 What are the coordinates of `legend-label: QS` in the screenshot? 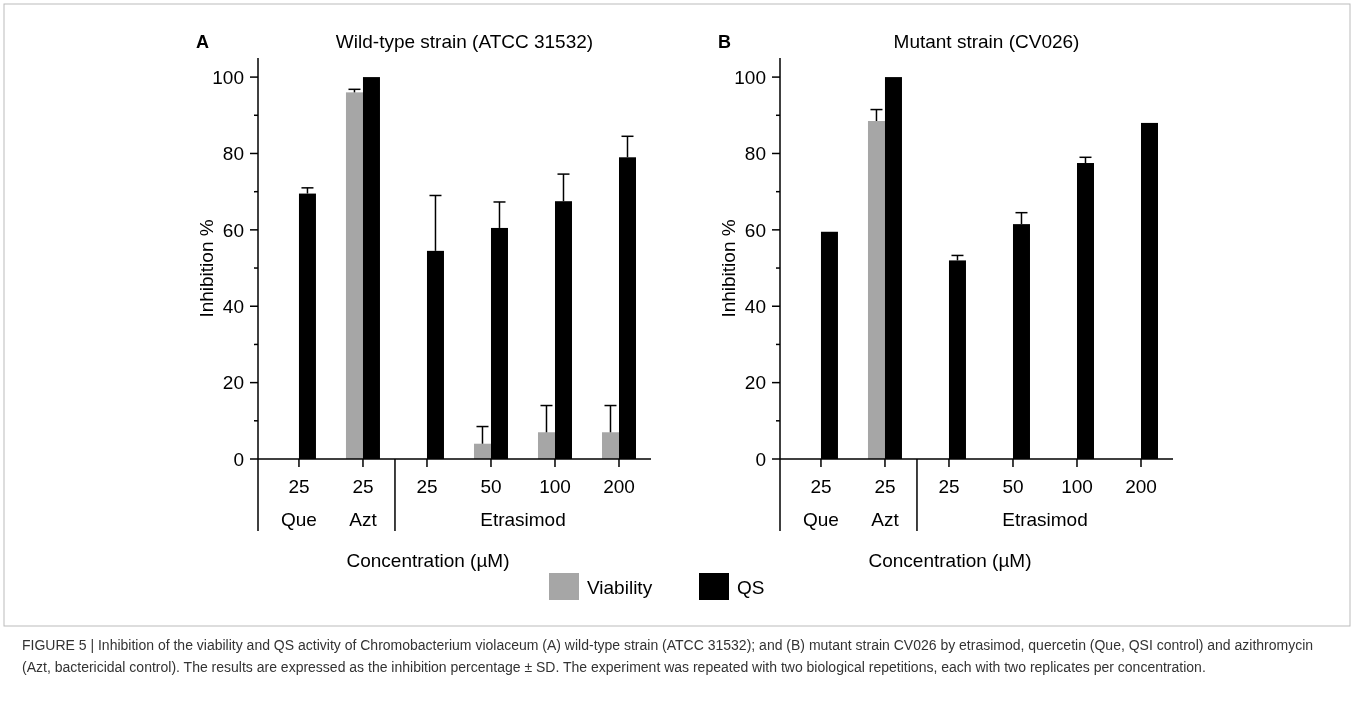 It's located at (751, 587).